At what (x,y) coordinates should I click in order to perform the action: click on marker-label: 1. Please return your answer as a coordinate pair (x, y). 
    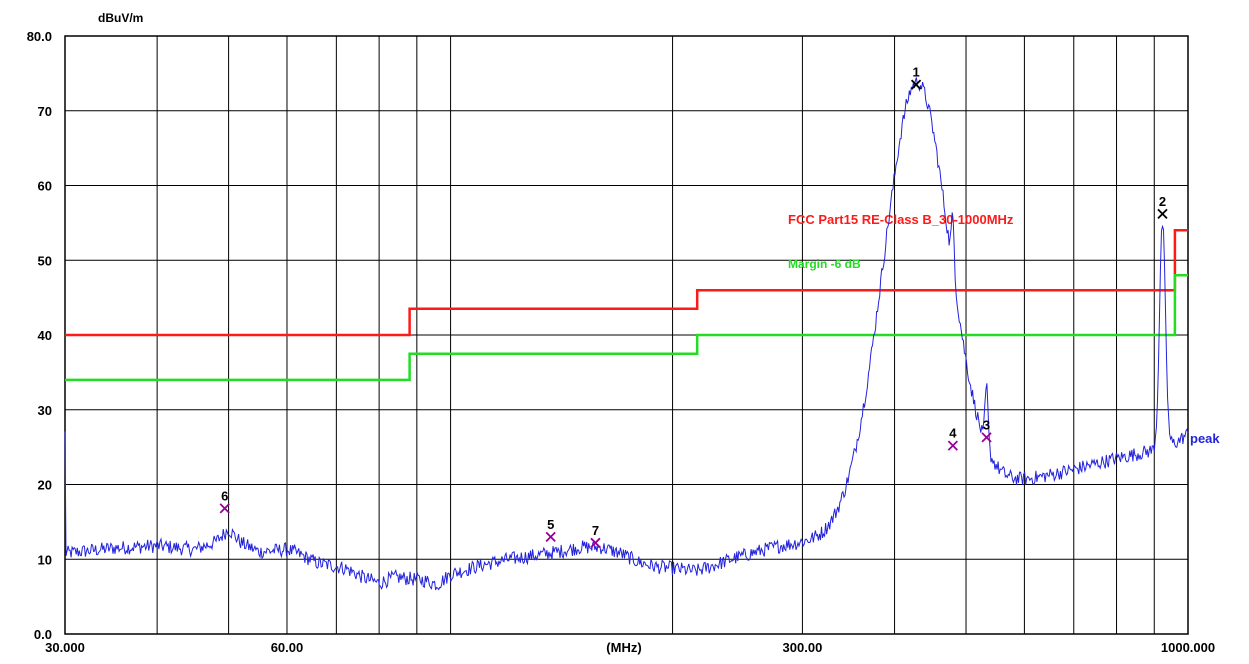
    Looking at the image, I should click on (915, 72).